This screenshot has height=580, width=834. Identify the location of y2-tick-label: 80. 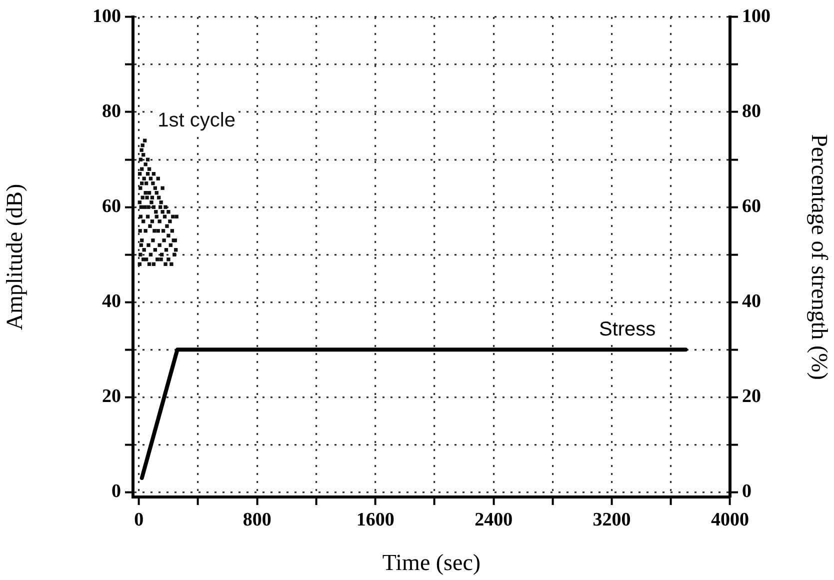
(751, 111).